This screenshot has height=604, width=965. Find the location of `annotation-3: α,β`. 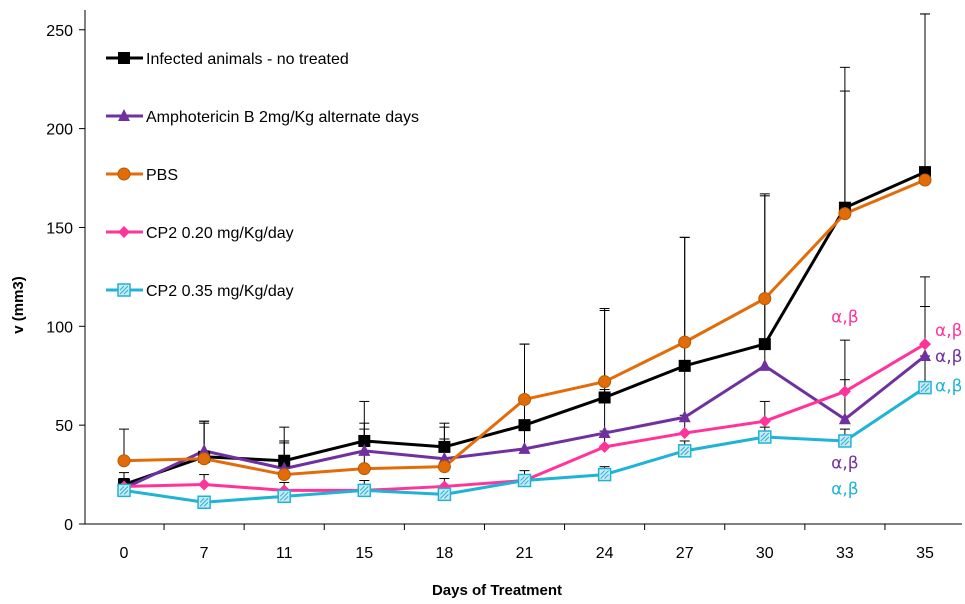

annotation-3: α,β is located at coordinates (948, 387).